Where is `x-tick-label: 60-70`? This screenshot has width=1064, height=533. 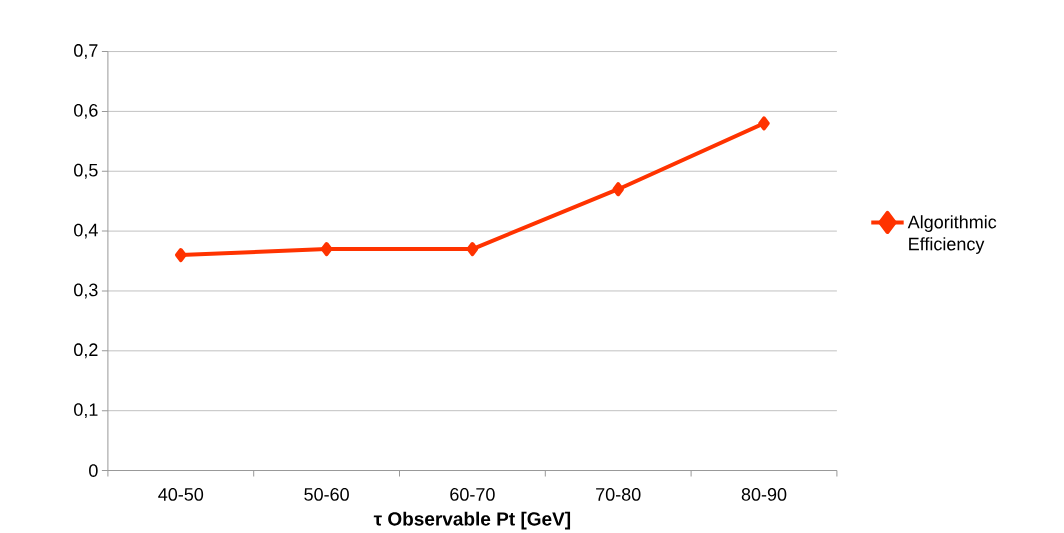 x-tick-label: 60-70 is located at coordinates (472, 494).